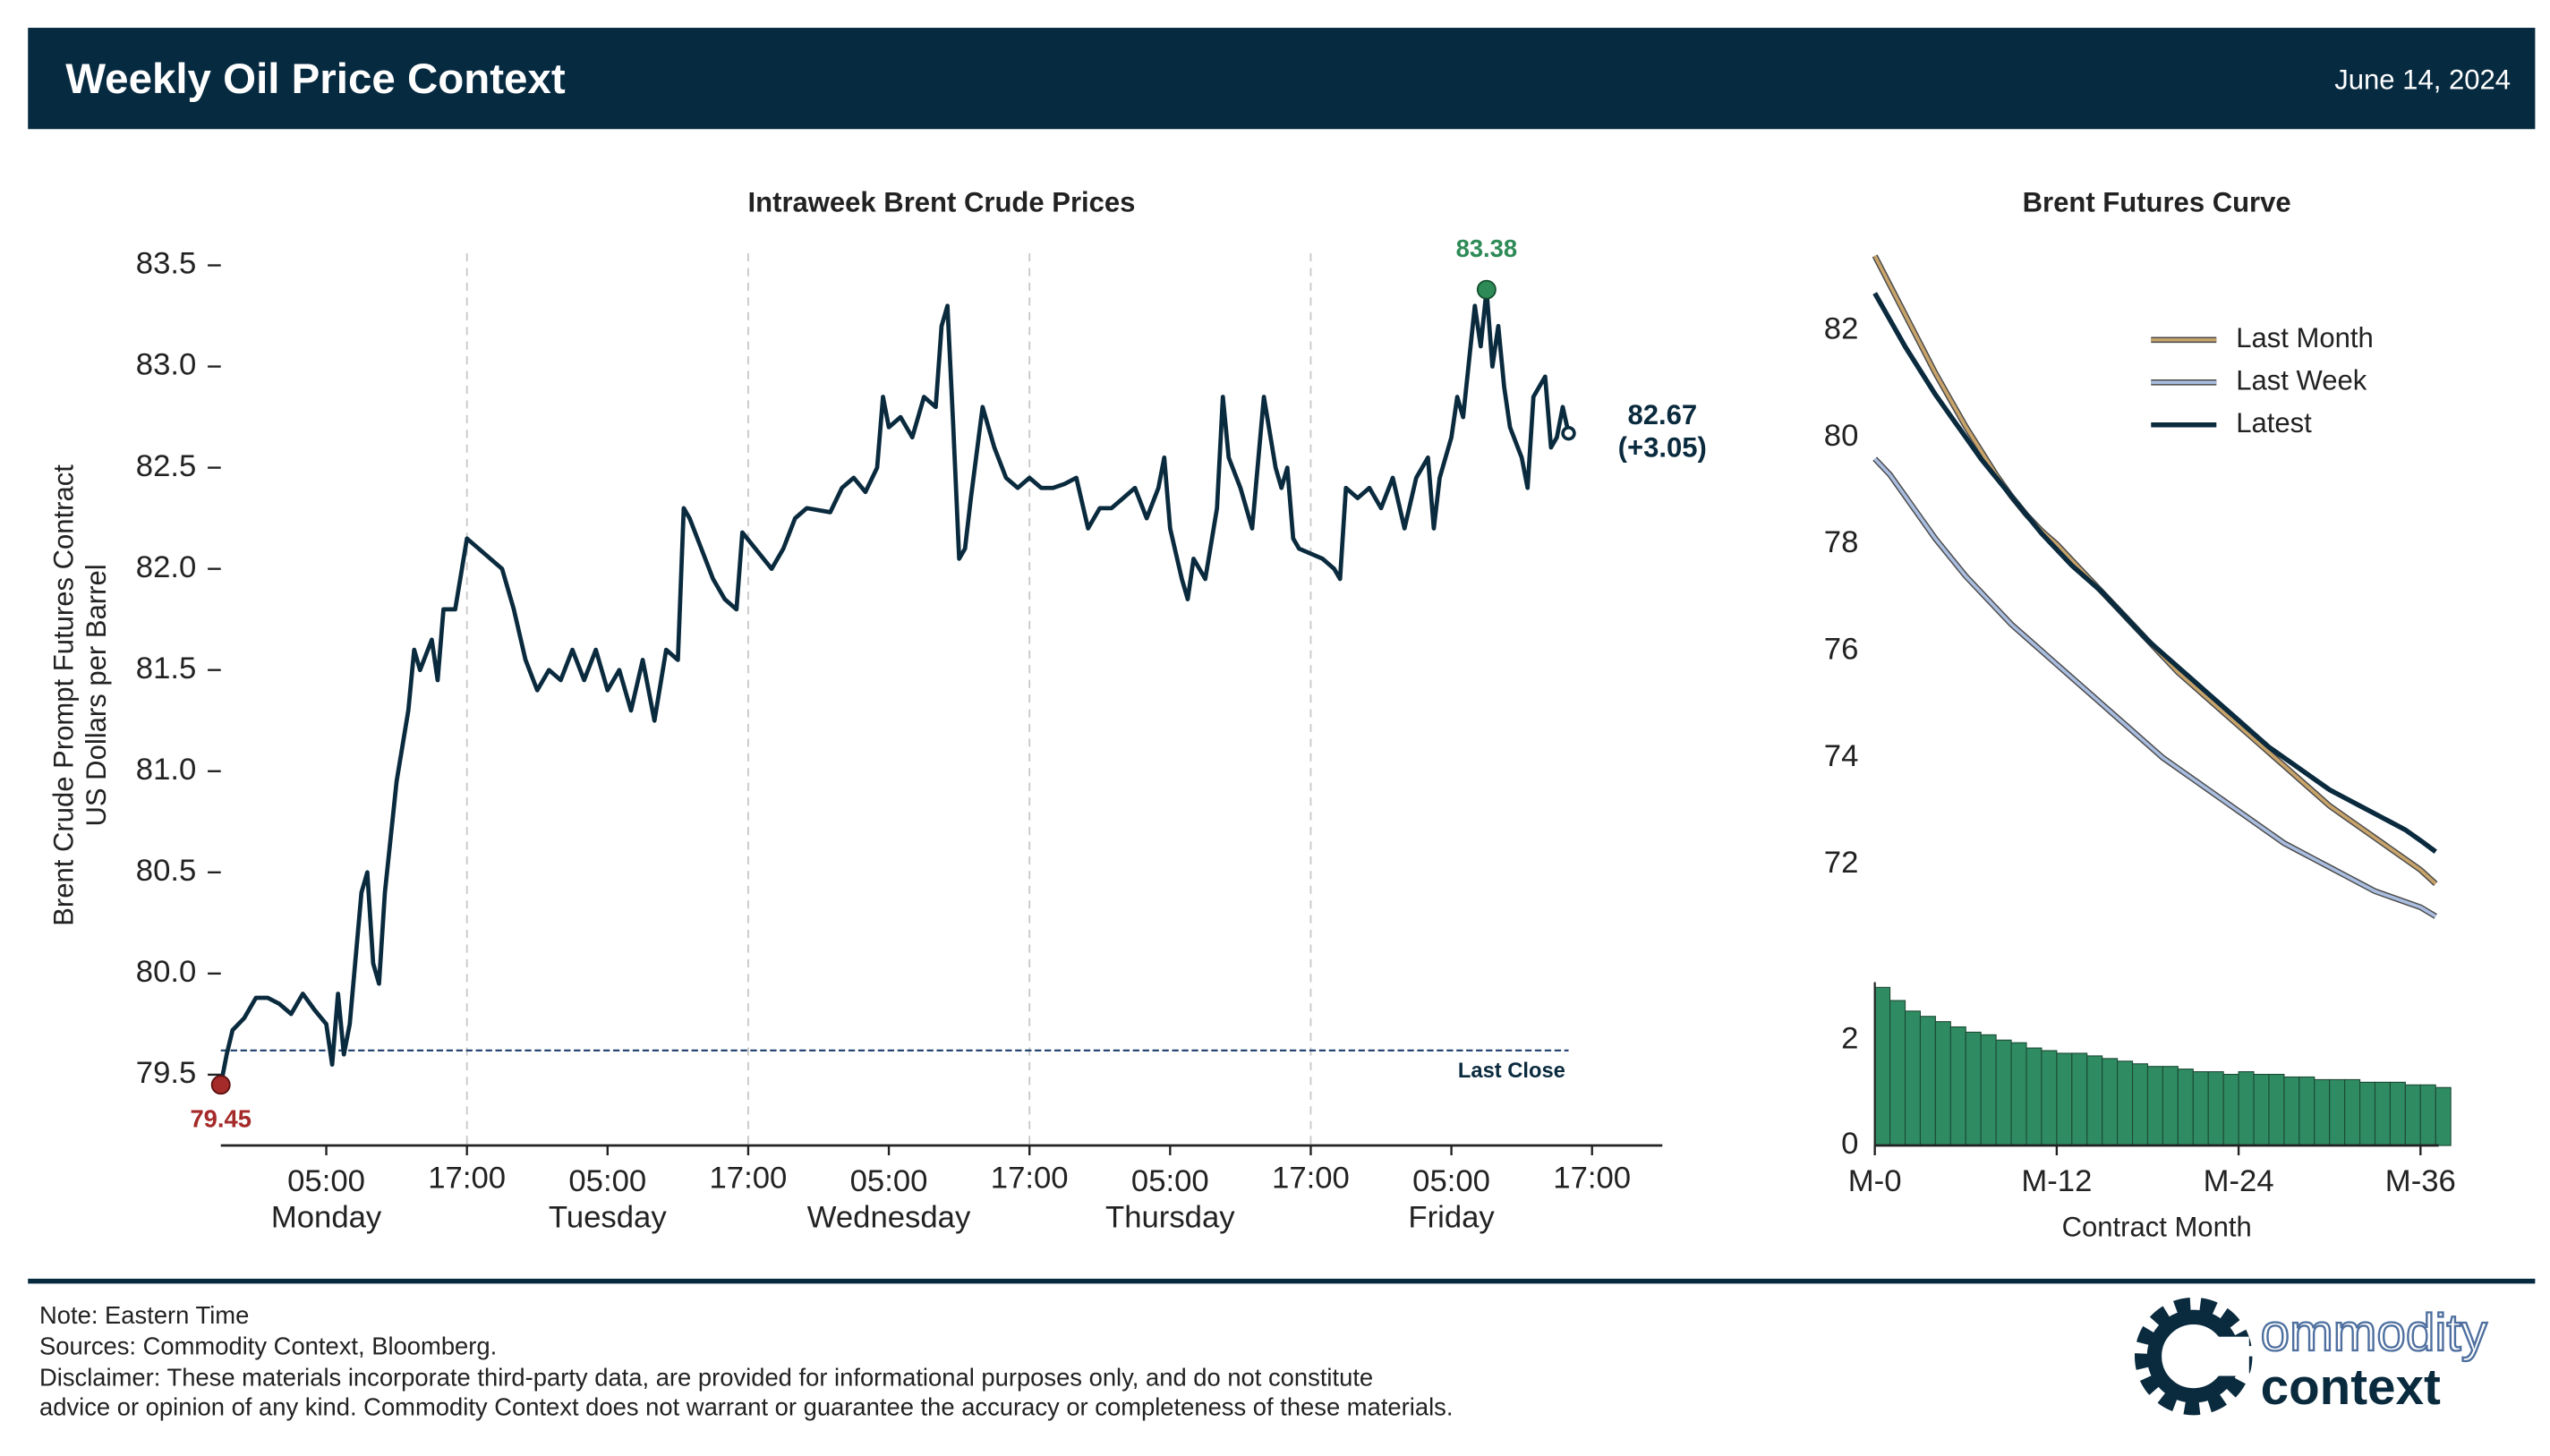 This screenshot has height=1456, width=2550. I want to click on last-label: 82.67, so click(1662, 415).